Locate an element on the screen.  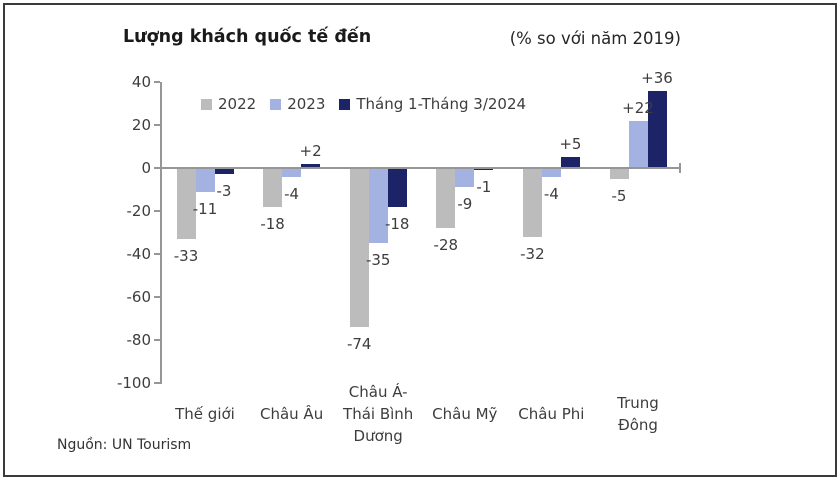
chart-title: Lượng khách quốc tế đến is located at coordinates (247, 37).